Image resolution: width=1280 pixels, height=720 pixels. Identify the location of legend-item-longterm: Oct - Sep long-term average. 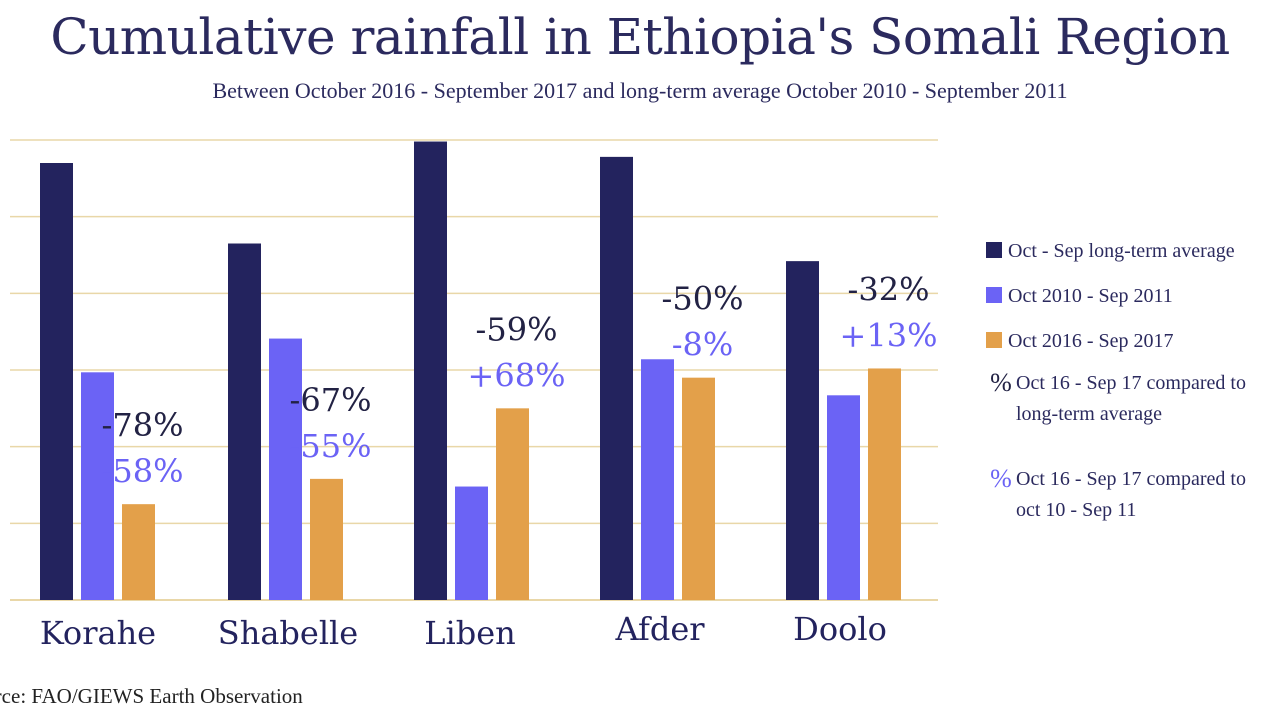
(1133, 262).